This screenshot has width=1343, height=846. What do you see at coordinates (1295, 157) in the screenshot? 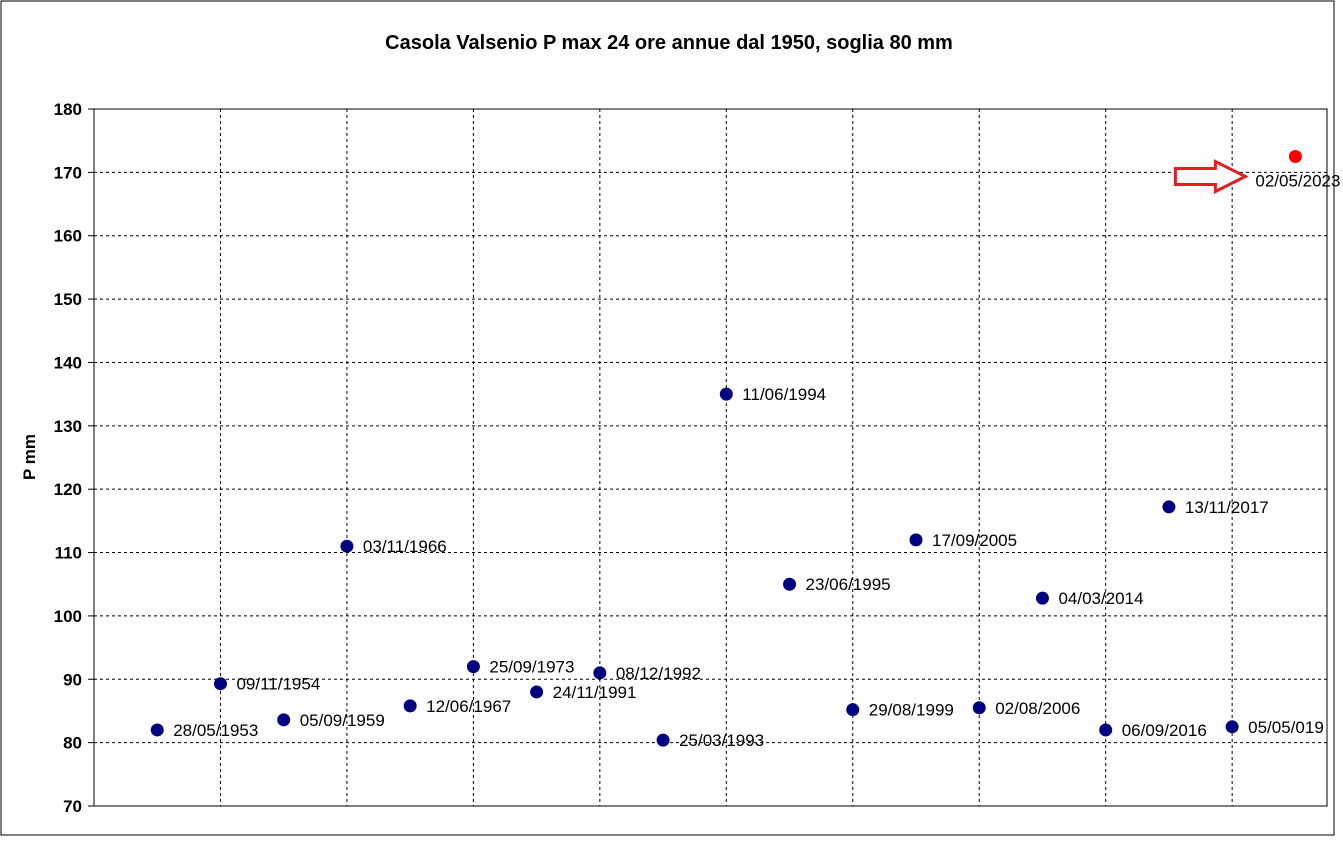
I see `highlight-point` at bounding box center [1295, 157].